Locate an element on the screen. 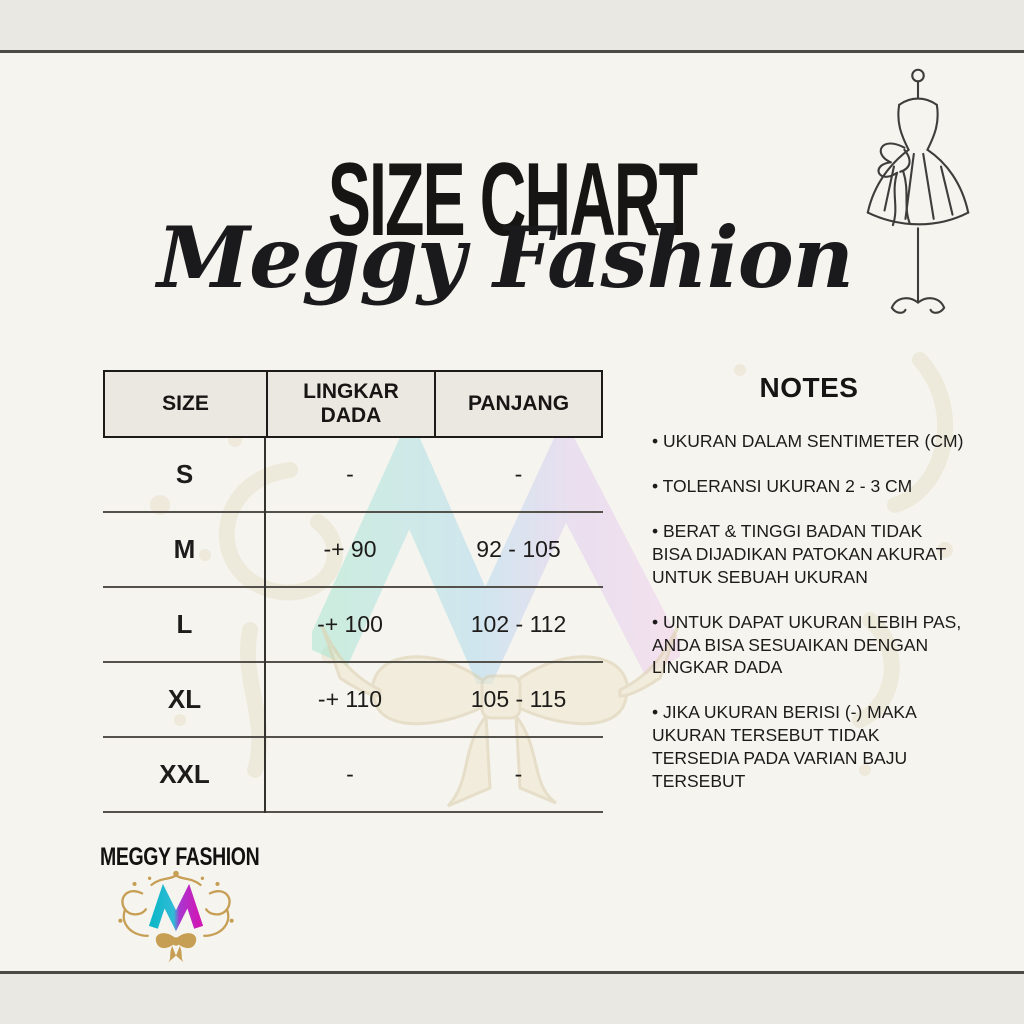  size-label: L is located at coordinates (184, 624).